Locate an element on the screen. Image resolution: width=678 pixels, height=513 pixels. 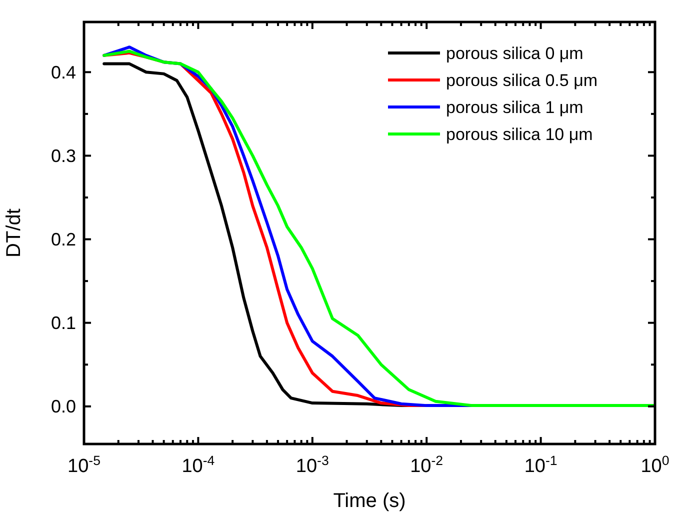
x-tick-label: 10$^{0}$ is located at coordinates (655, 464).